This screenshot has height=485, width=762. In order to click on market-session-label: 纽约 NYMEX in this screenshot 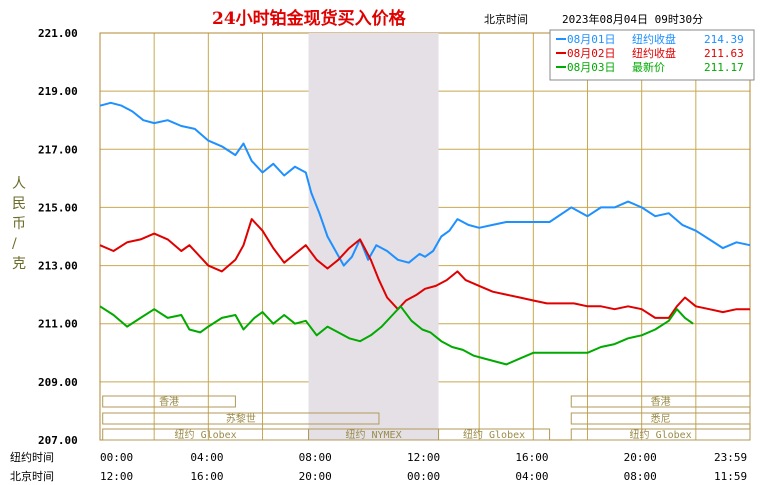, I will do `click(373, 434)`.